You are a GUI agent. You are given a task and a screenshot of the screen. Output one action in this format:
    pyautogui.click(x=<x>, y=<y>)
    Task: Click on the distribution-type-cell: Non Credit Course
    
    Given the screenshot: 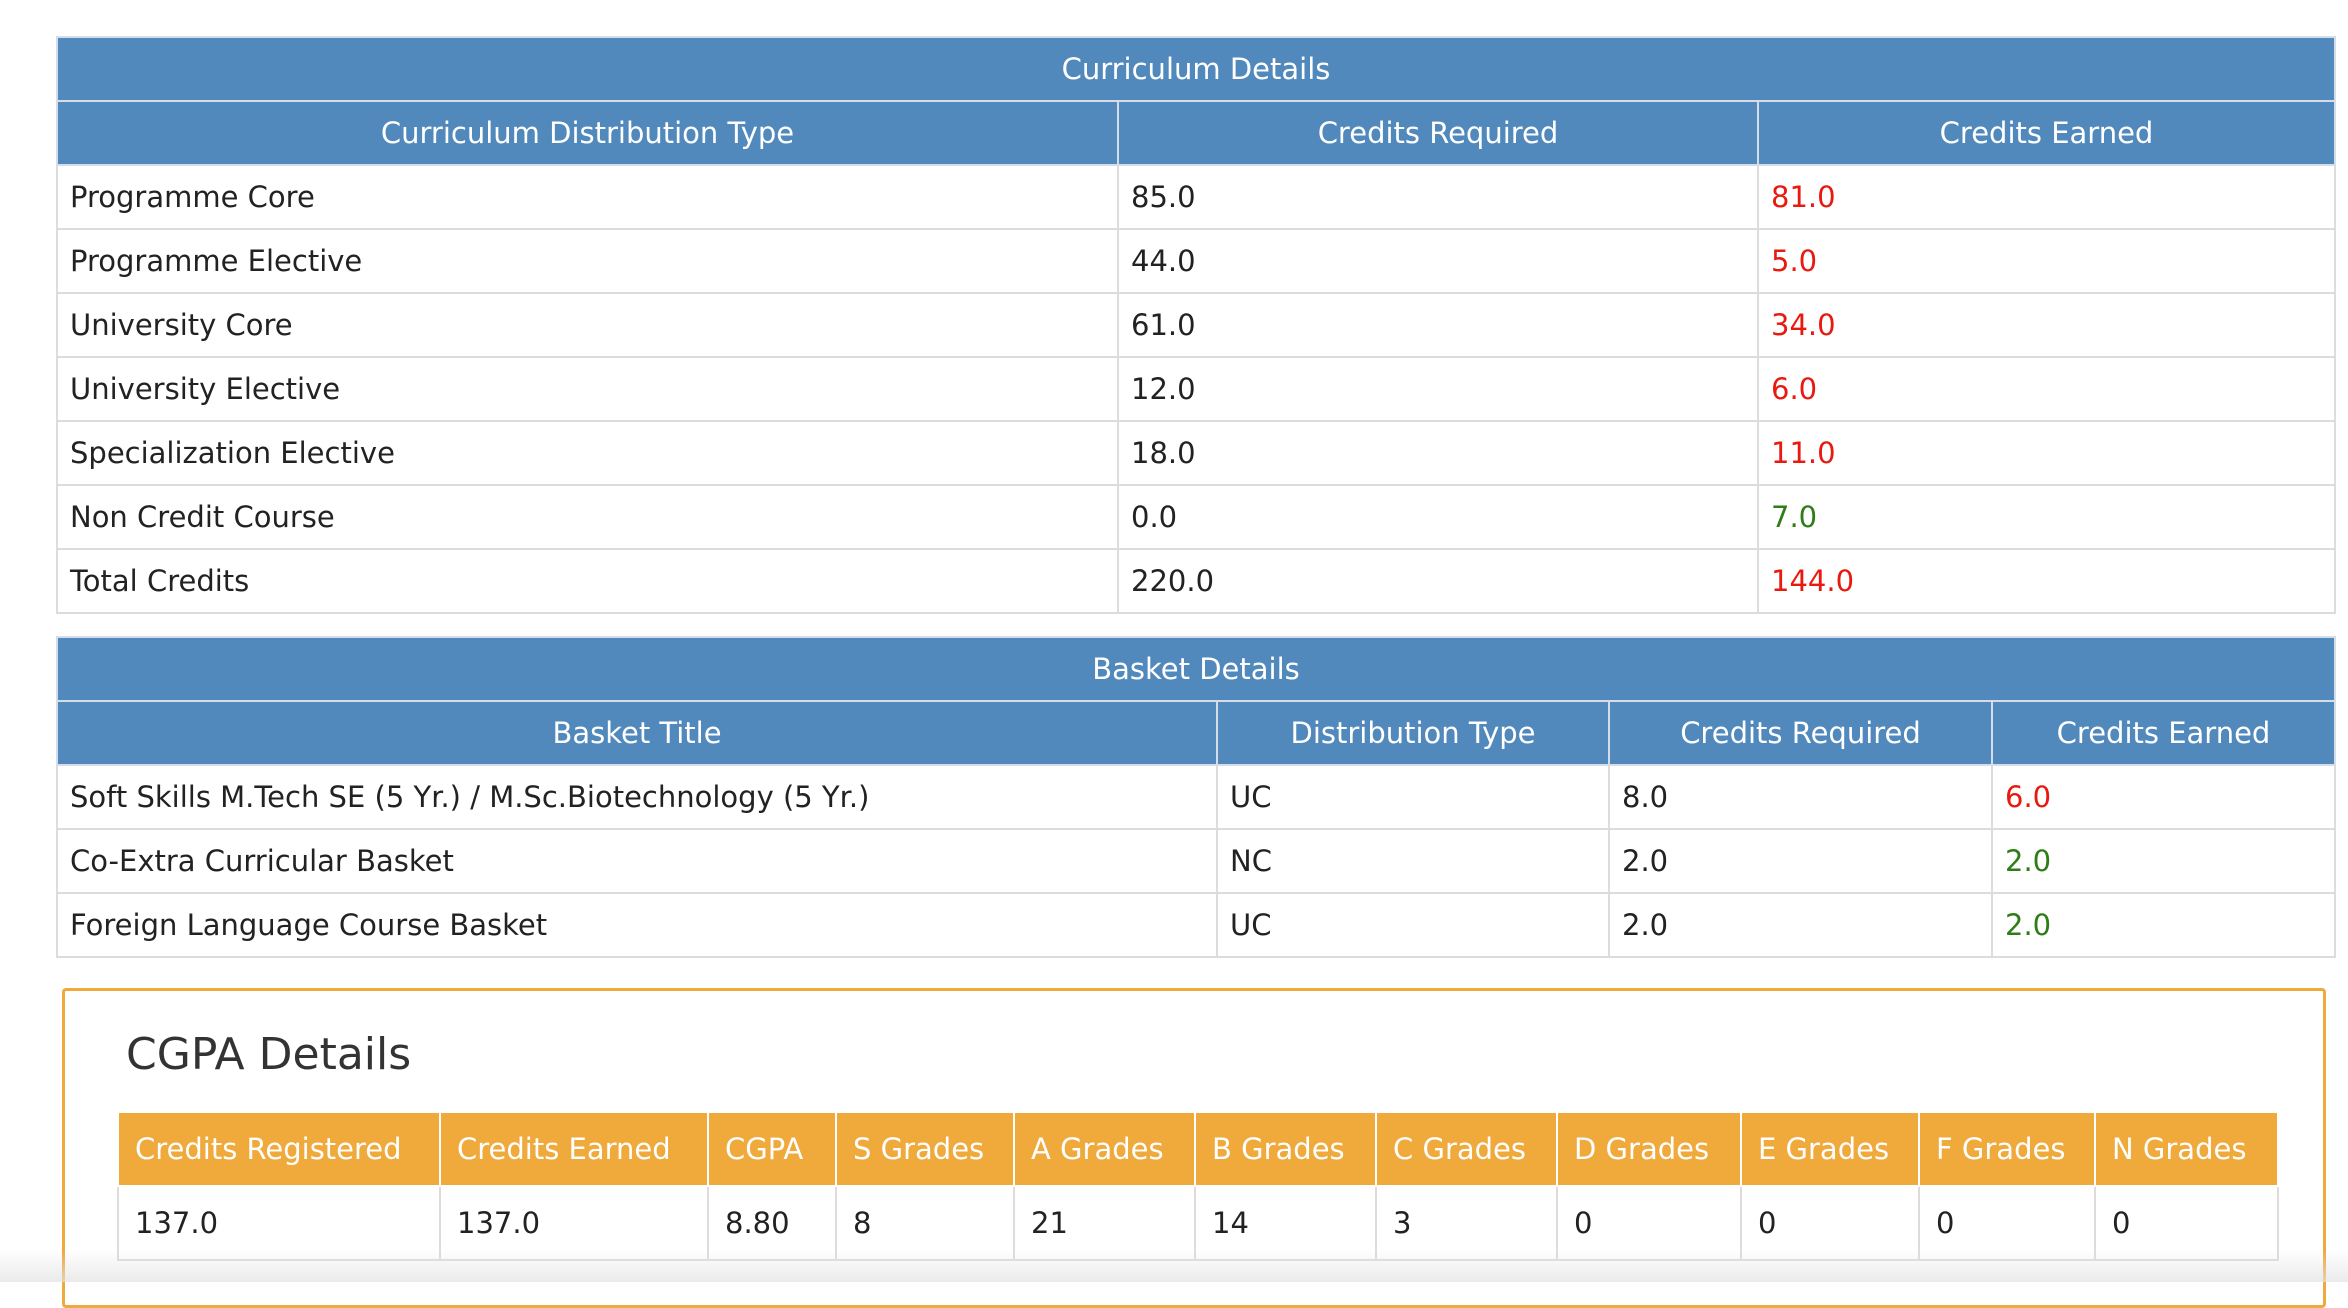 What is the action you would take?
    pyautogui.click(x=587, y=517)
    